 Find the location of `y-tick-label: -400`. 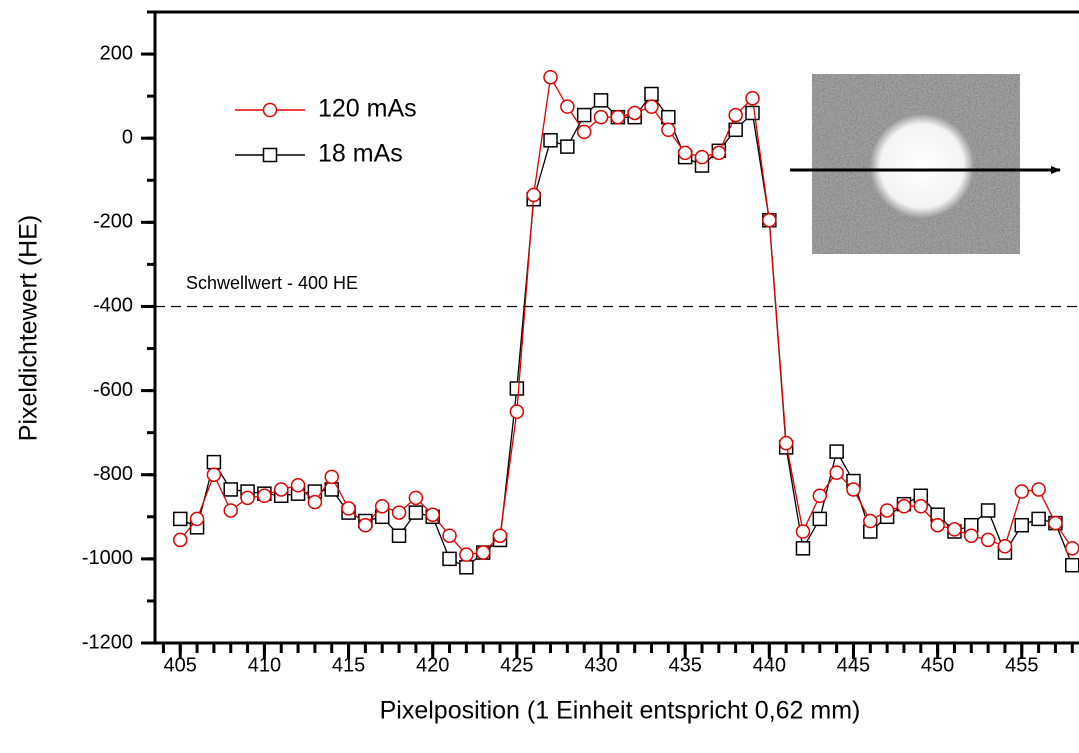

y-tick-label: -400 is located at coordinates (113, 306).